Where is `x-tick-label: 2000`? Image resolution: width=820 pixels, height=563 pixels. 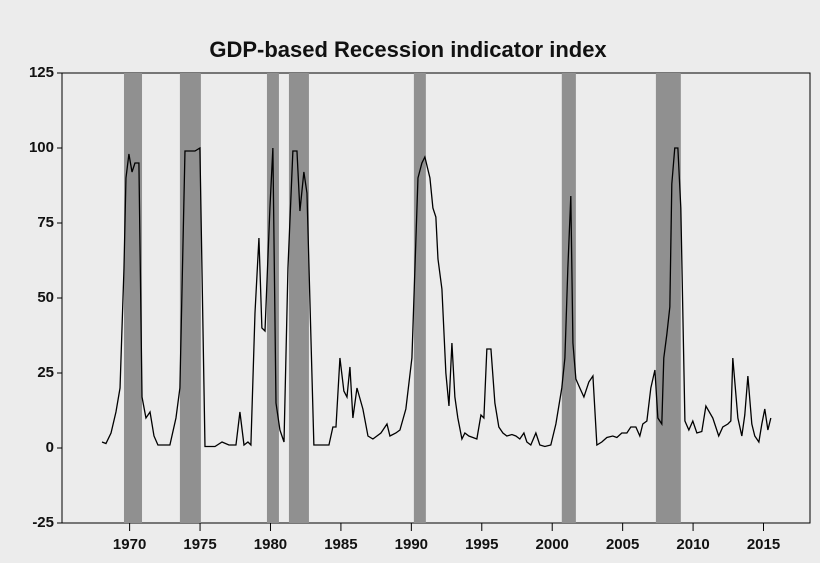 x-tick-label: 2000 is located at coordinates (552, 544).